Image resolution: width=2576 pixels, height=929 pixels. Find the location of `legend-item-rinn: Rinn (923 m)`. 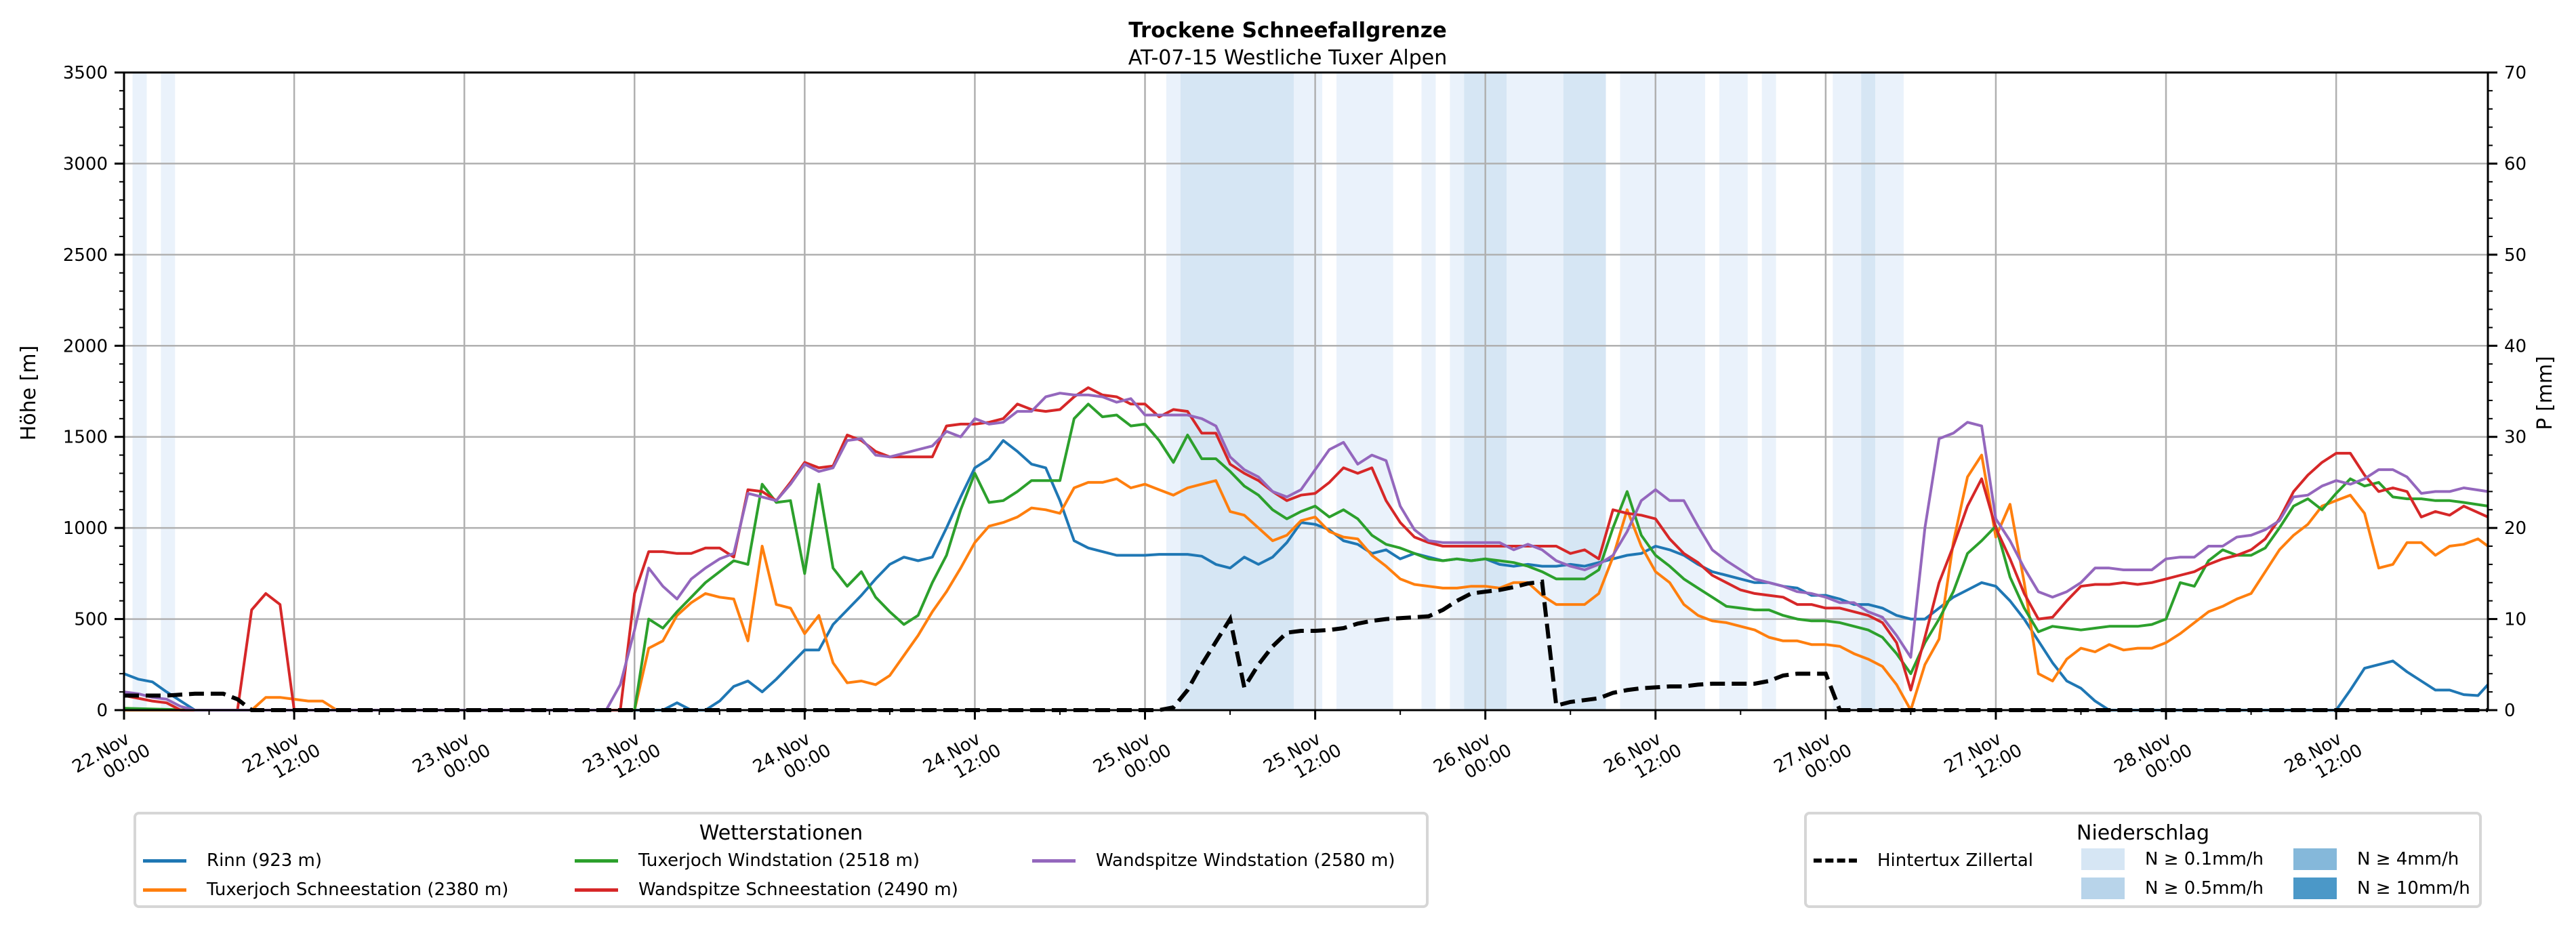

legend-item-rinn: Rinn (923 m) is located at coordinates (233, 860).